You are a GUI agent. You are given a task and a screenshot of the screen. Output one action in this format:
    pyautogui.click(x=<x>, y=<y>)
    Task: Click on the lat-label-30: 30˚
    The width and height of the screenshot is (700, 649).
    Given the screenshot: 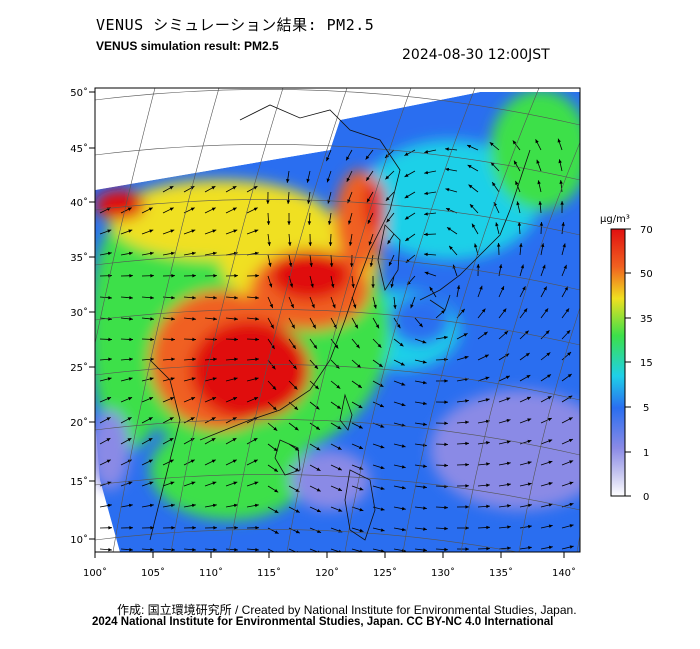 What is the action you would take?
    pyautogui.click(x=79, y=313)
    